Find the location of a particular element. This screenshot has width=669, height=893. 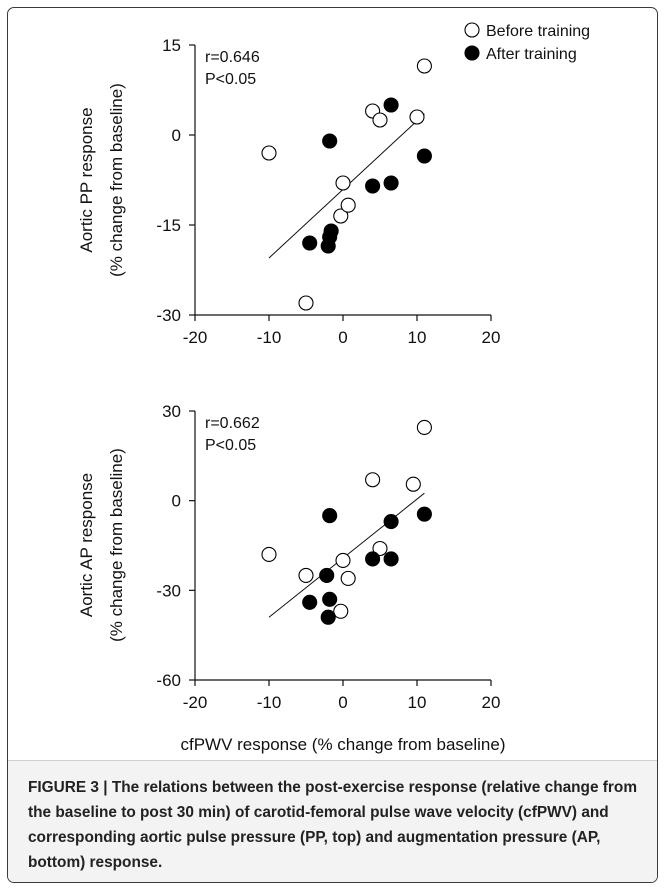

y-tick-label: -60 is located at coordinates (168, 680).